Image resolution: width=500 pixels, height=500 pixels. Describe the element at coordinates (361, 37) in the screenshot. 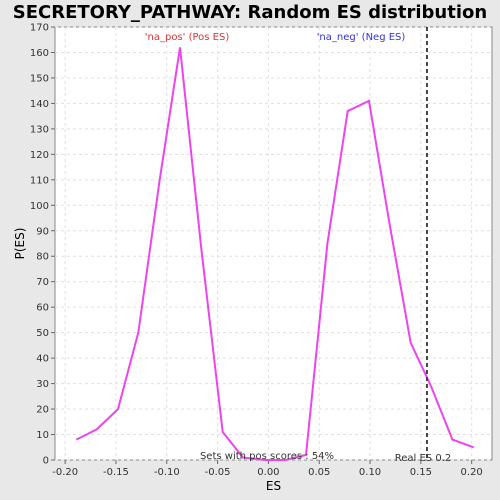

I see `neg-es-label: 'na_neg' (Neg ES)` at that location.